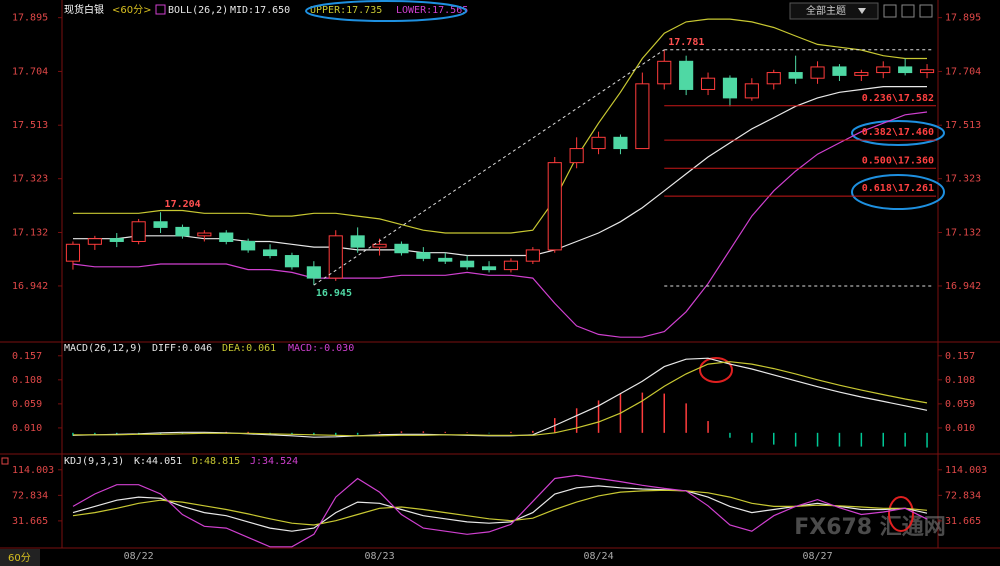 Image resolution: width=1000 pixels, height=566 pixels. I want to click on legend-item: LOWER:17.565, so click(432, 10).